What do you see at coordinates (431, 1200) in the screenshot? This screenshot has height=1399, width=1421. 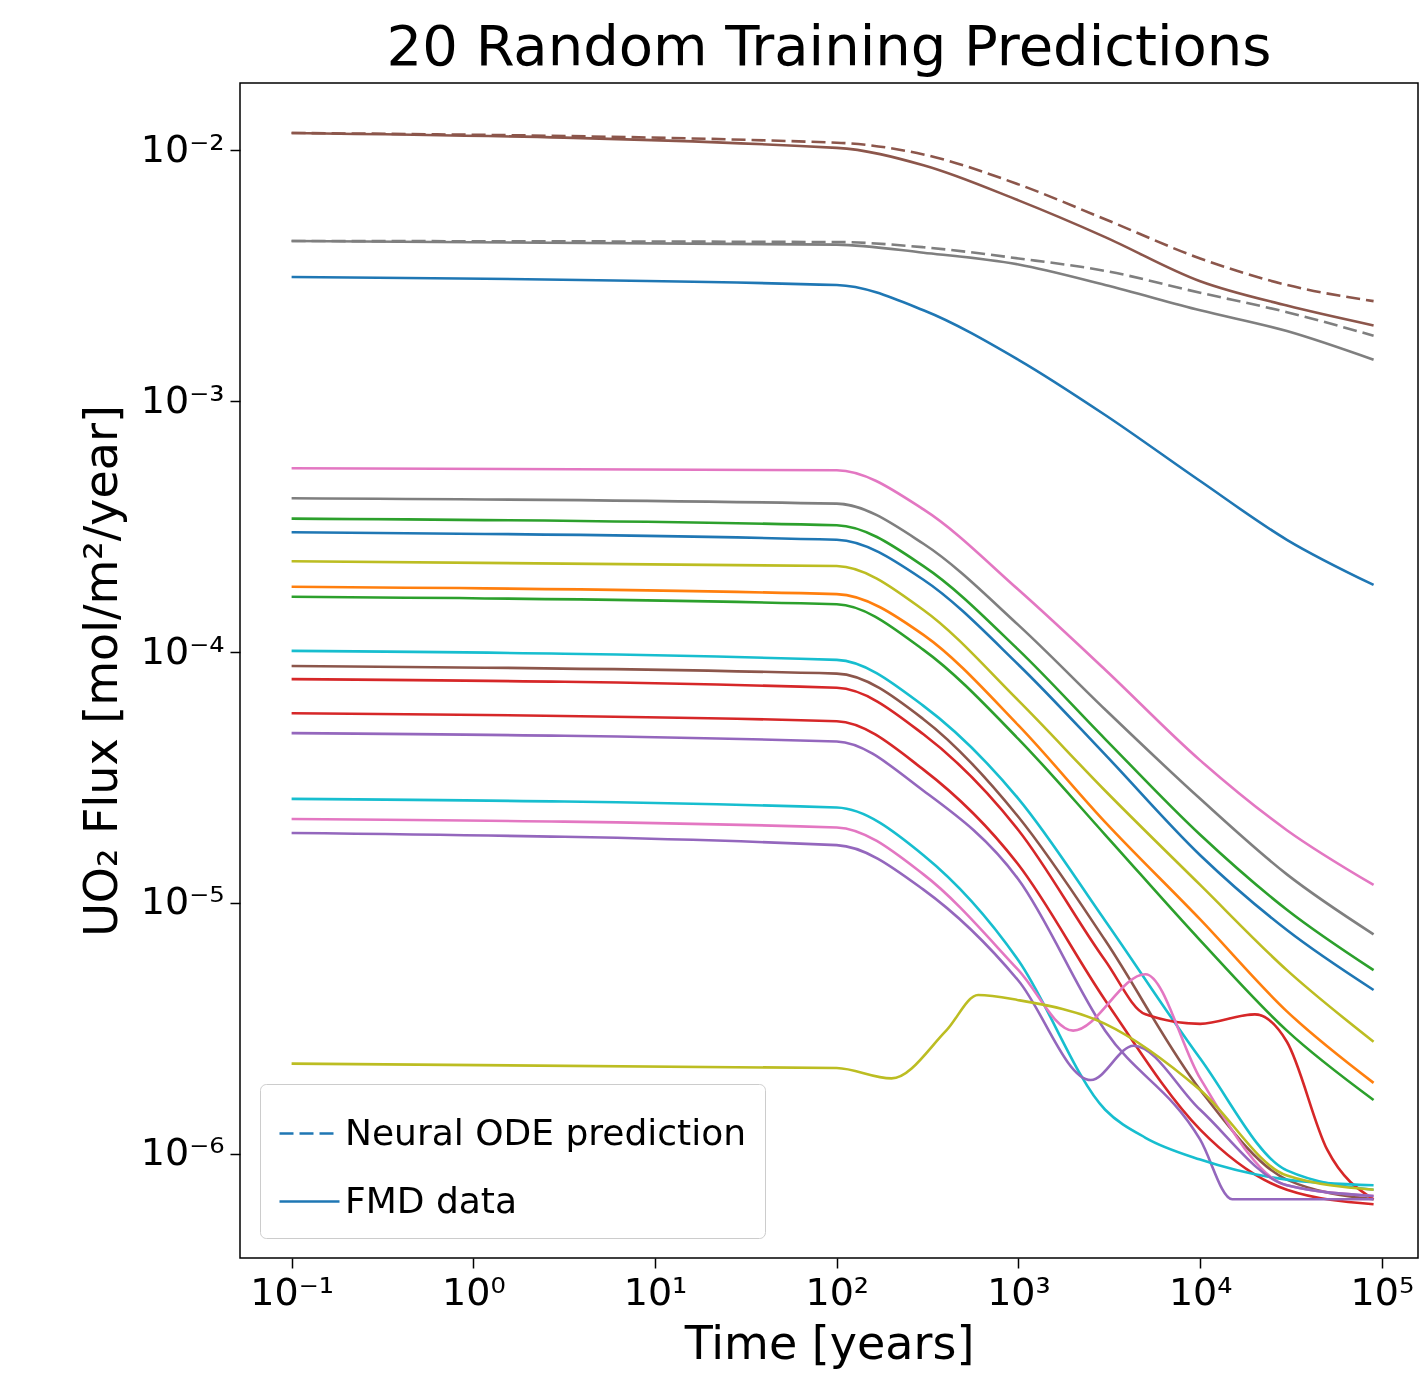 I see `legend-label: FMD data` at bounding box center [431, 1200].